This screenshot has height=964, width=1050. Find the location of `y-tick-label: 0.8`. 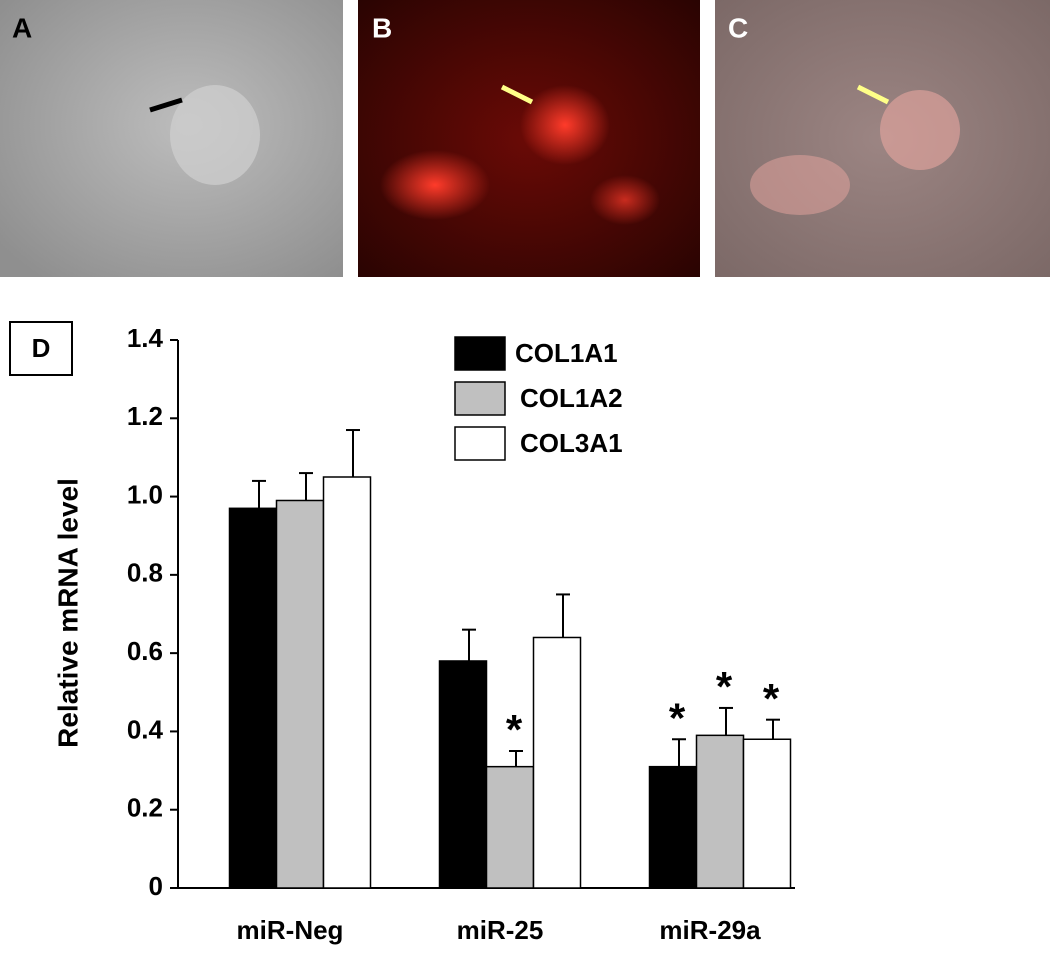

y-tick-label: 0.8 is located at coordinates (145, 573).